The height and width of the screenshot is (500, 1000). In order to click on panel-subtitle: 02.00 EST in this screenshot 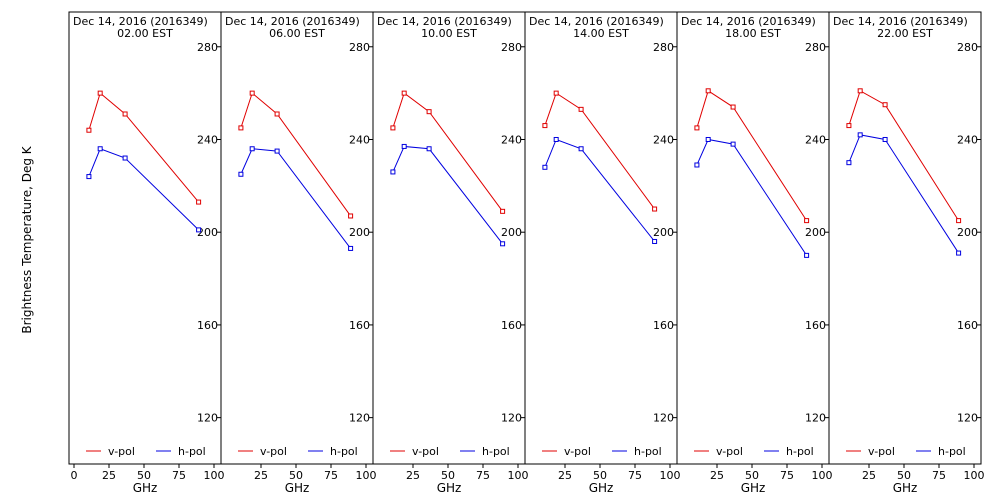, I will do `click(145, 33)`.